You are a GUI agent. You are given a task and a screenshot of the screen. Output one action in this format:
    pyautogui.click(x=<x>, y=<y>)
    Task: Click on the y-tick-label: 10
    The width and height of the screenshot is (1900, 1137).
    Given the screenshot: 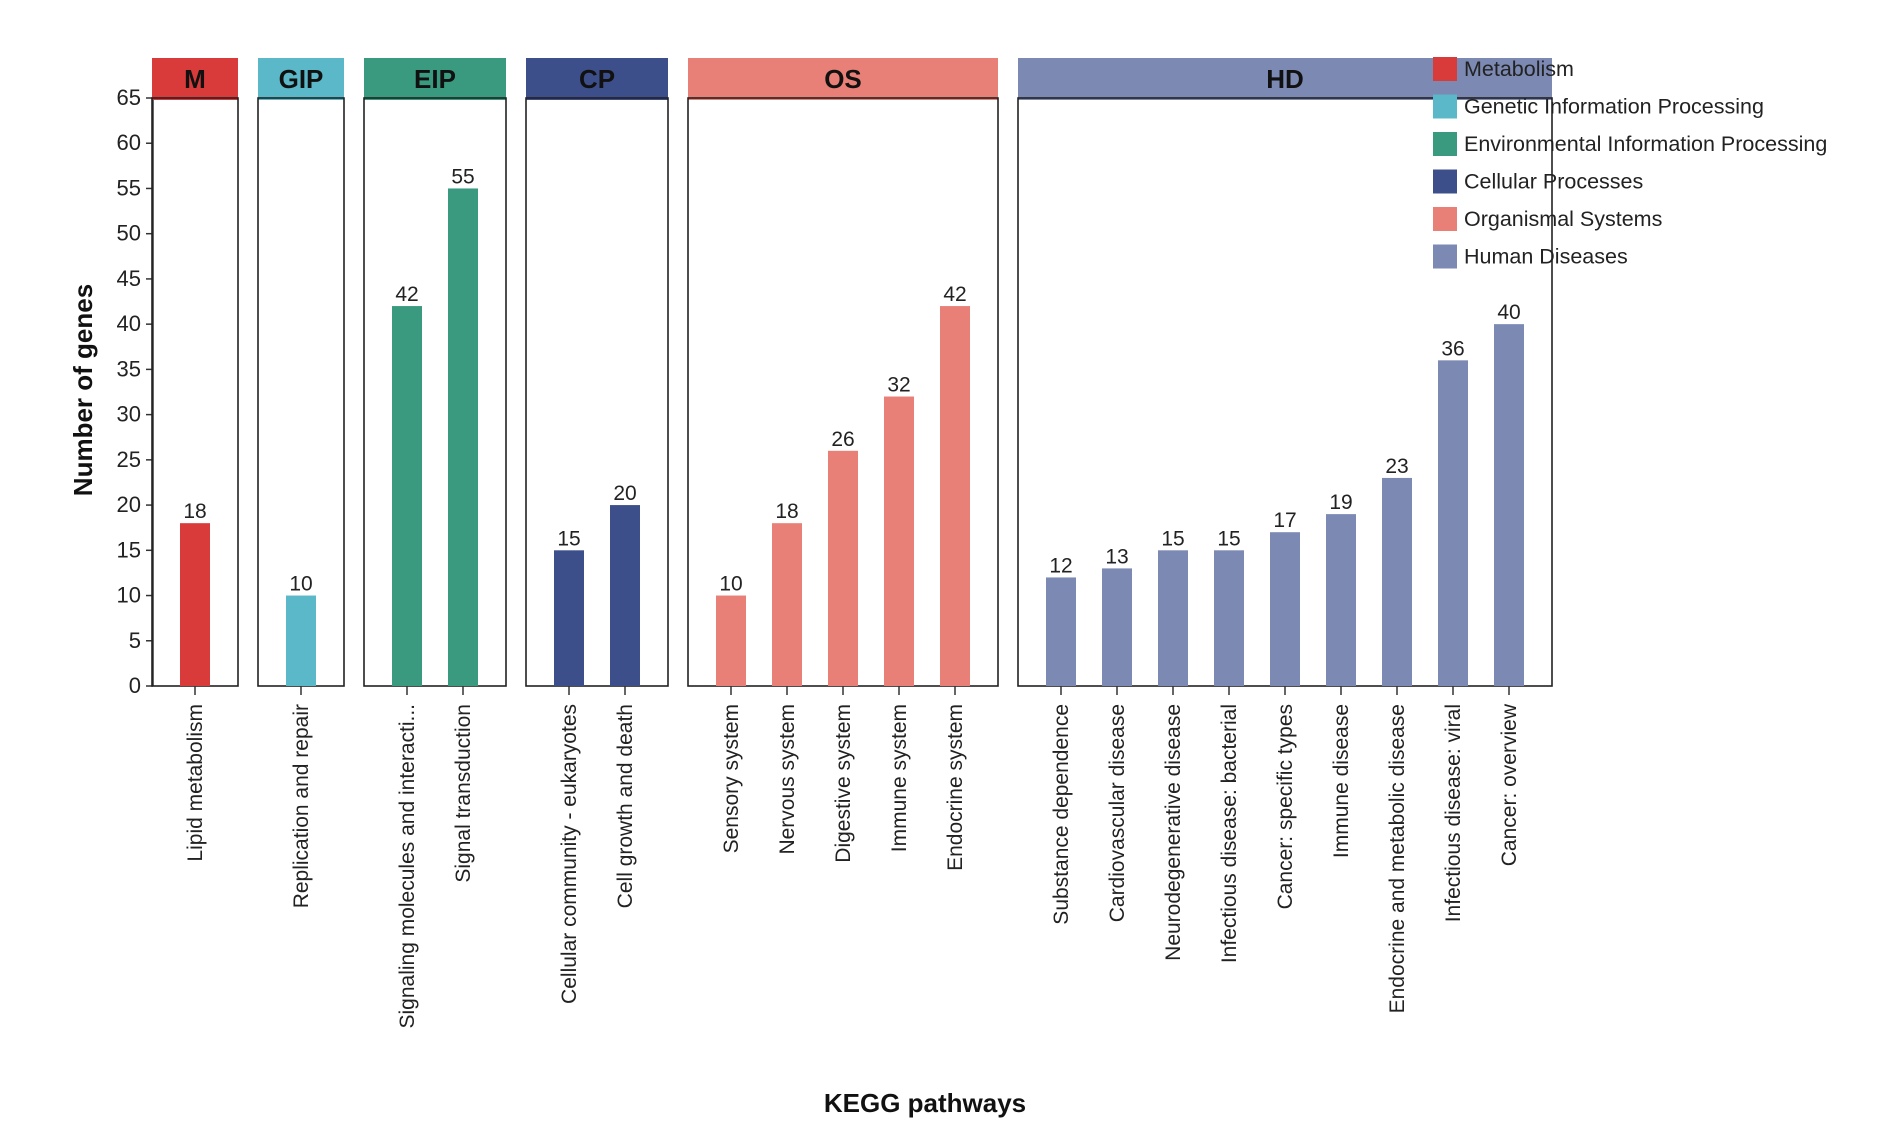 What is the action you would take?
    pyautogui.click(x=129, y=595)
    